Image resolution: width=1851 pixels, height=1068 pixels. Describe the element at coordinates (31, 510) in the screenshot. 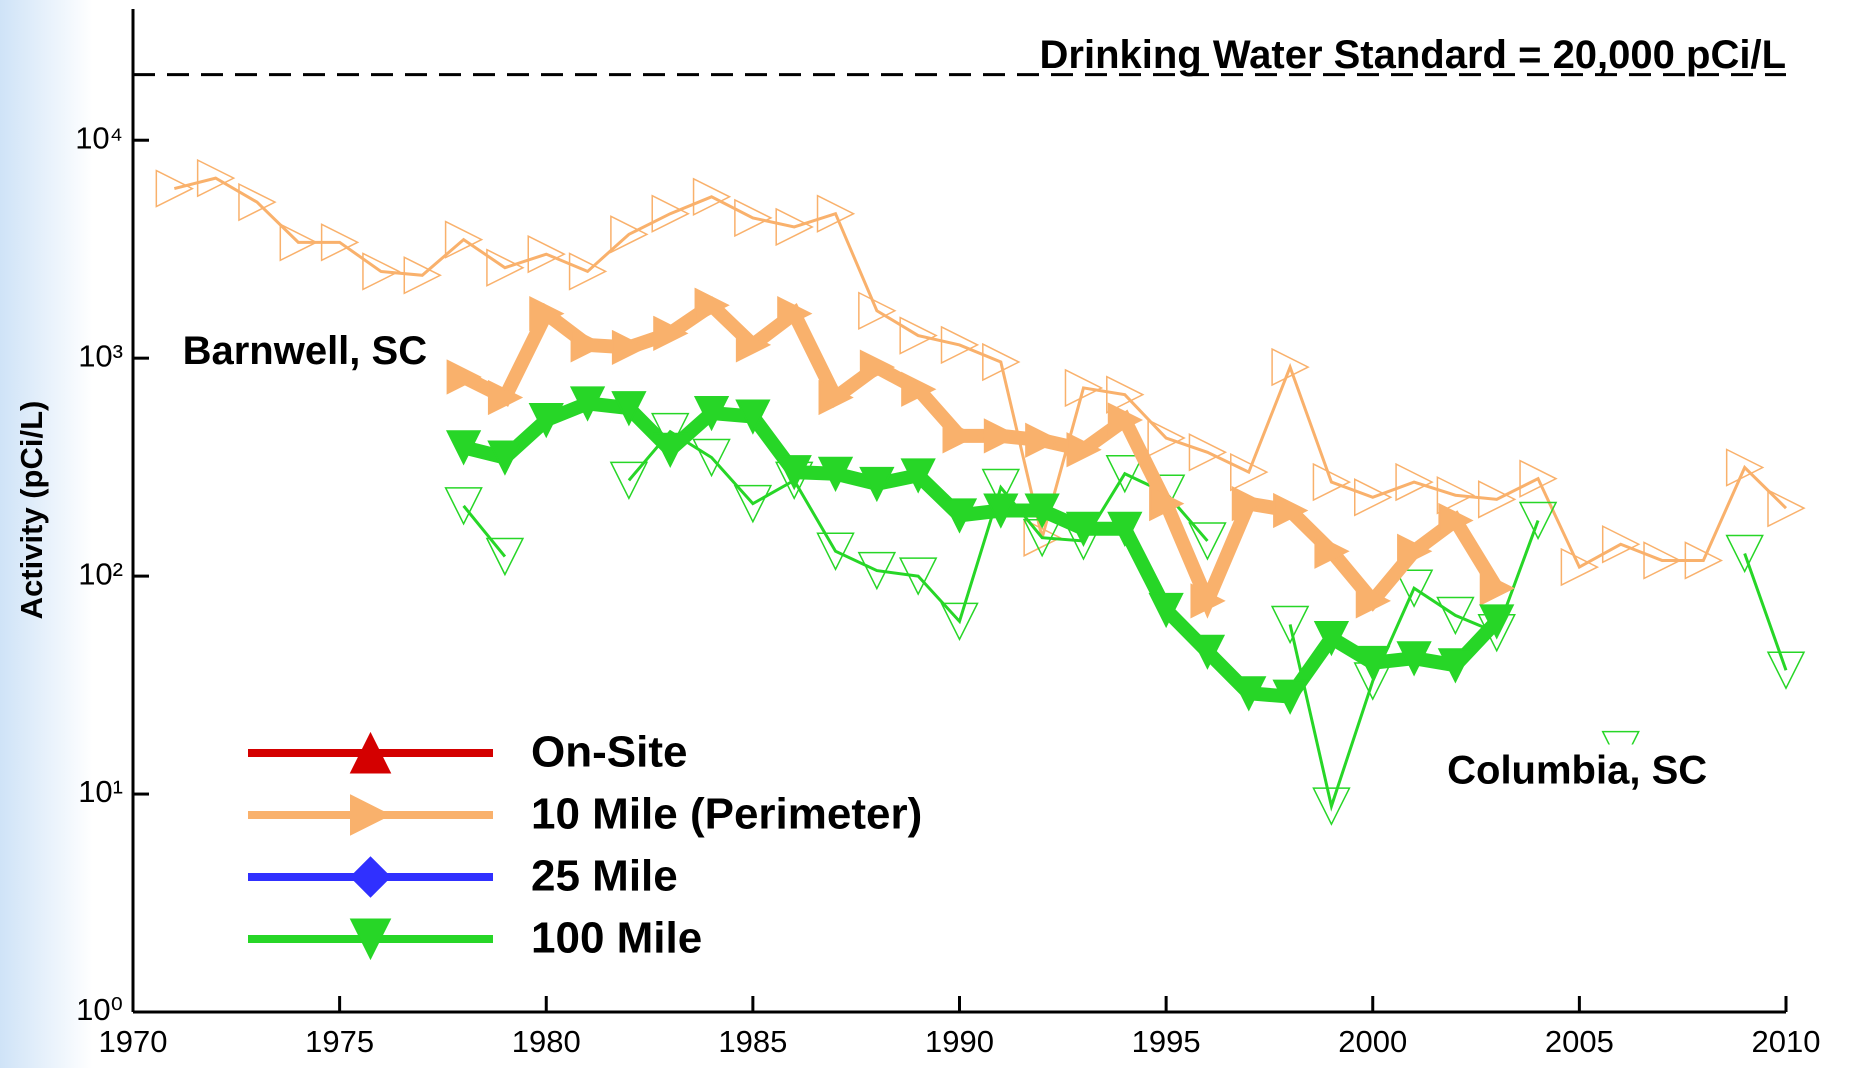

I see `y-axis-label: Activity (pCi/L)` at that location.